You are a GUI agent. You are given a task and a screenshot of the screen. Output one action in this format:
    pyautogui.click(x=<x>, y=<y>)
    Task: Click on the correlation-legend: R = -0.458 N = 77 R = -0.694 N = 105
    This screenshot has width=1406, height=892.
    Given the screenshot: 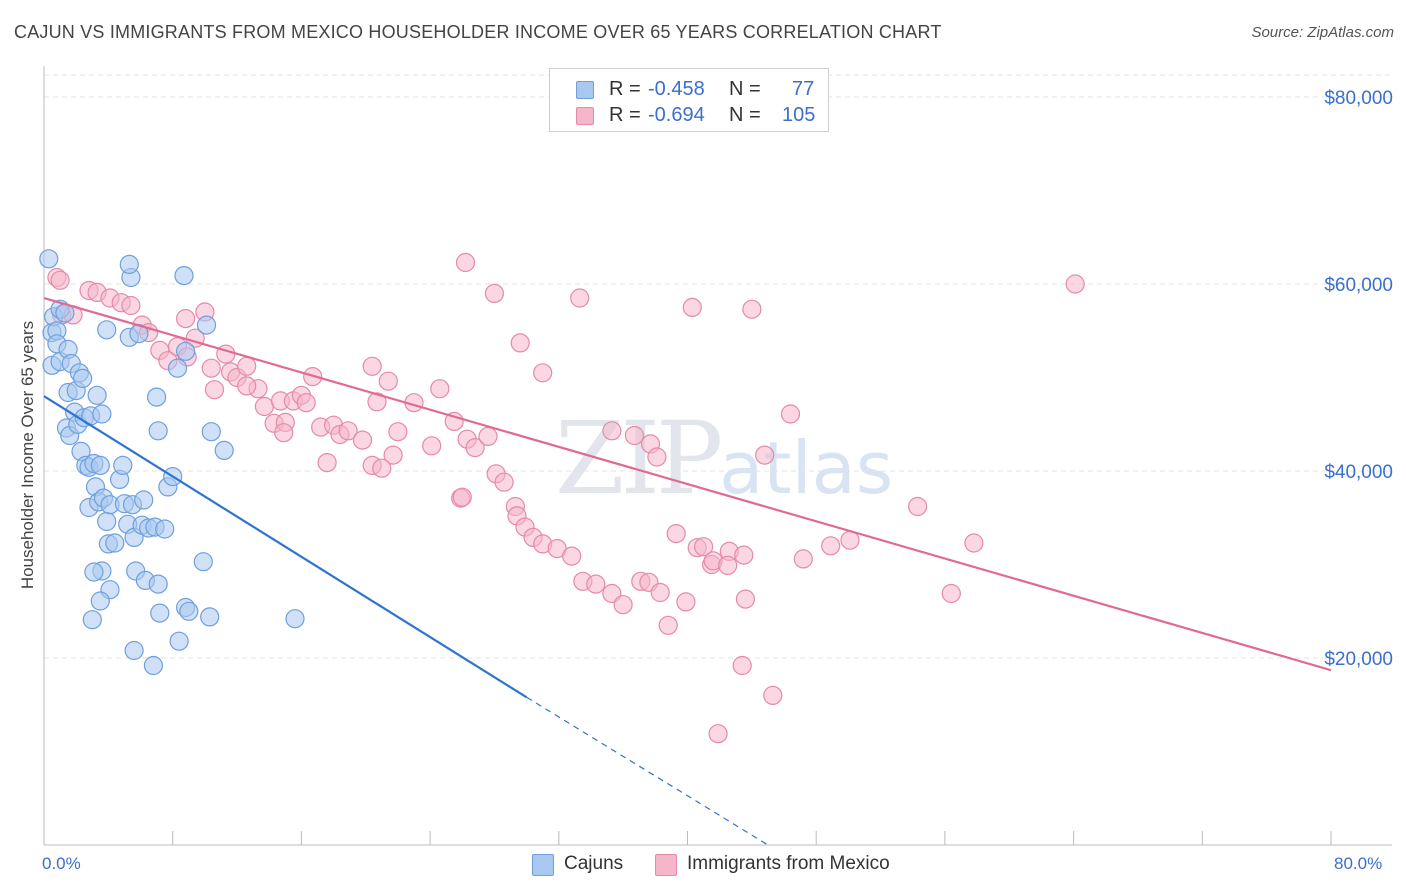 What is the action you would take?
    pyautogui.click(x=689, y=100)
    